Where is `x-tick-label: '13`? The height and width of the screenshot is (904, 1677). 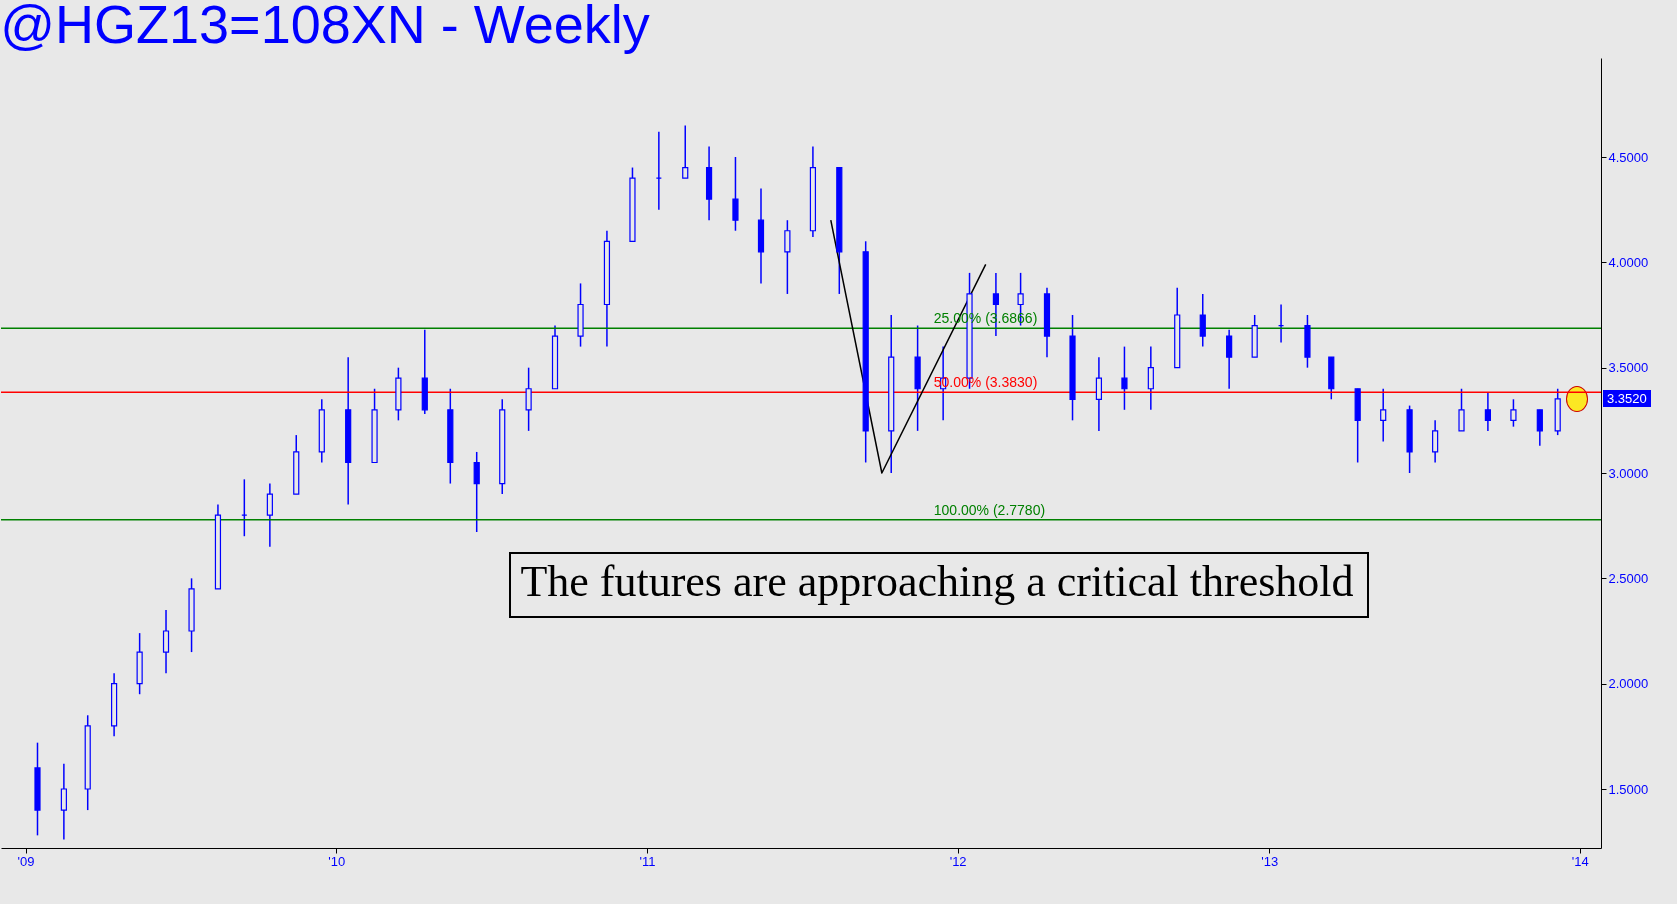 x-tick-label: '13 is located at coordinates (1270, 861).